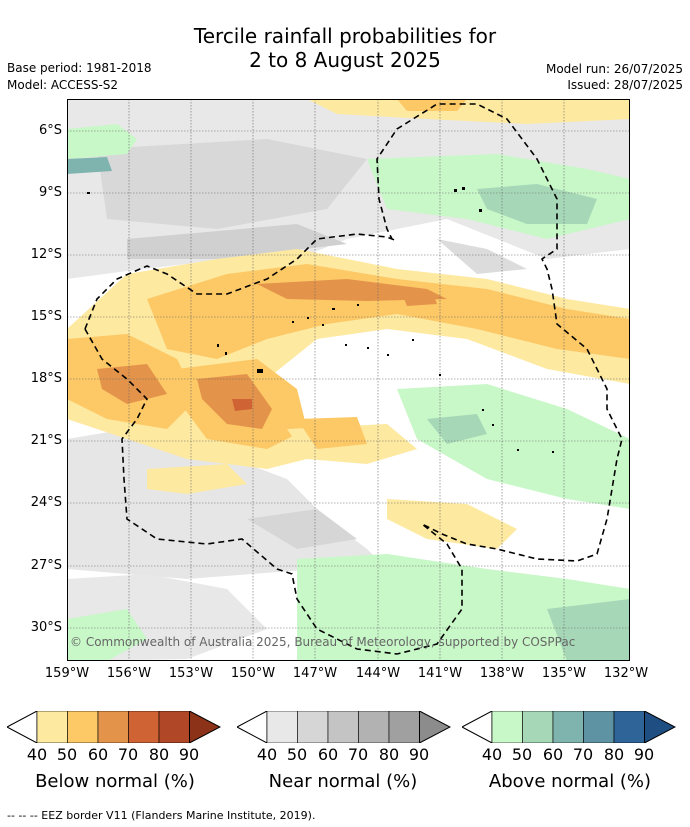 This screenshot has width=690, height=827. What do you see at coordinates (345, 36) in the screenshot?
I see `chart-title-line1: Tercile rainfall probabilities for` at bounding box center [345, 36].